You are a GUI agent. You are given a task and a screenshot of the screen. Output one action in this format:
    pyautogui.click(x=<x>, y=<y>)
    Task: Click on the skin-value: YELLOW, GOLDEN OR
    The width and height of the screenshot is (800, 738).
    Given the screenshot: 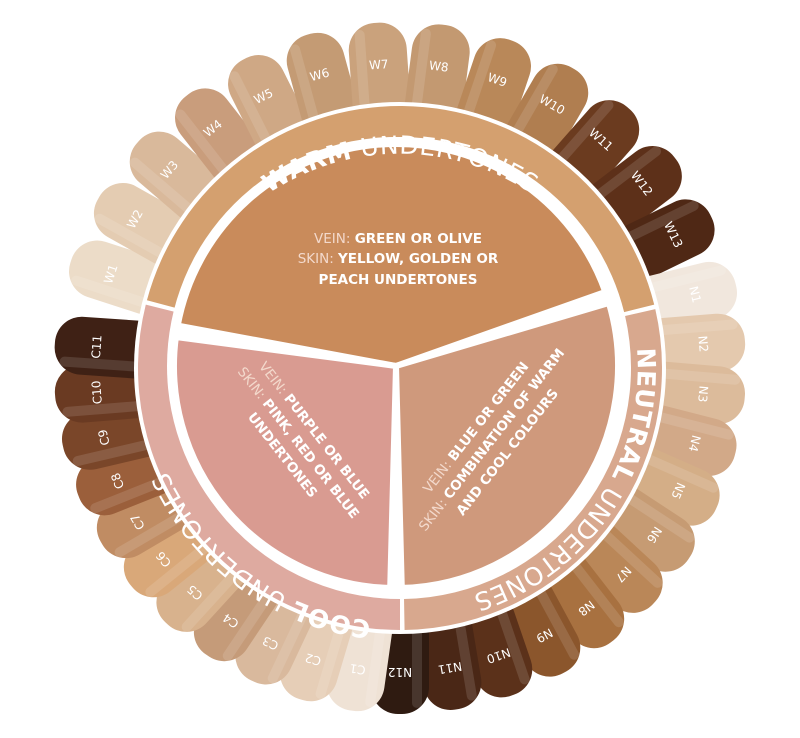 What is the action you would take?
    pyautogui.click(x=418, y=259)
    